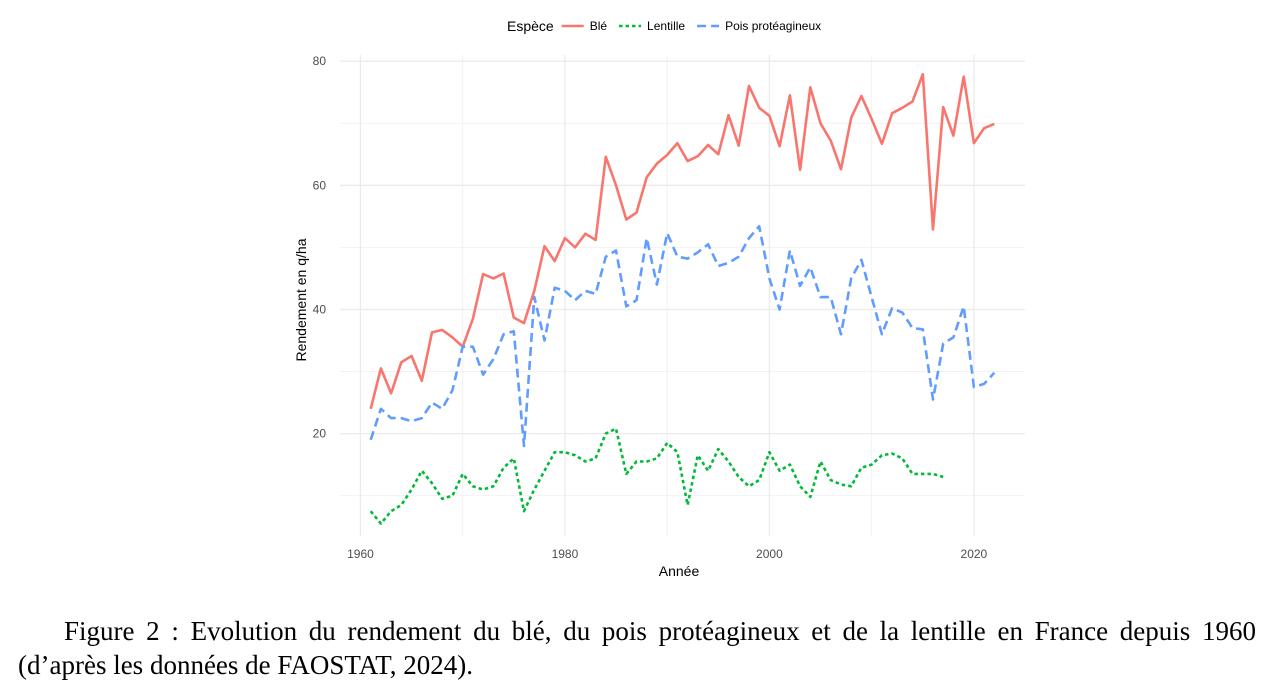 The image size is (1270, 694). I want to click on x-tick-label: 2000, so click(769, 554).